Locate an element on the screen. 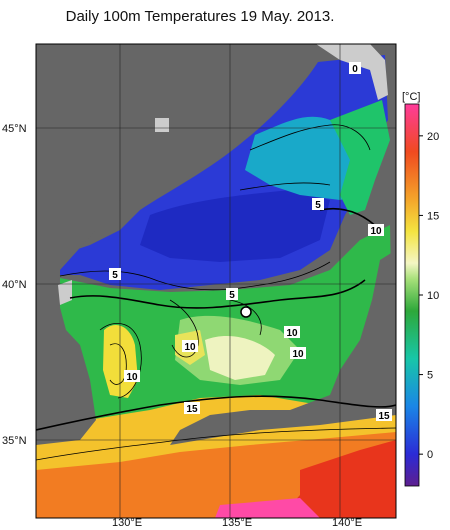 Image resolution: width=450 pixels, height=530 pixels. missing-data-coast is located at coordinates (352, 72).